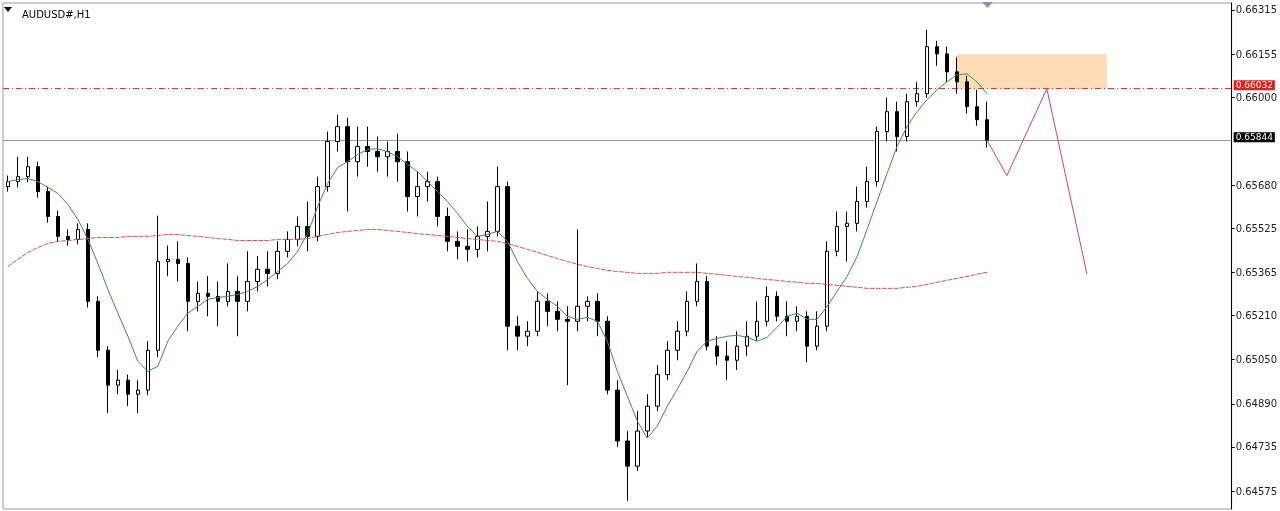  I want to click on y-tick-label: 0.66155, so click(1256, 54).